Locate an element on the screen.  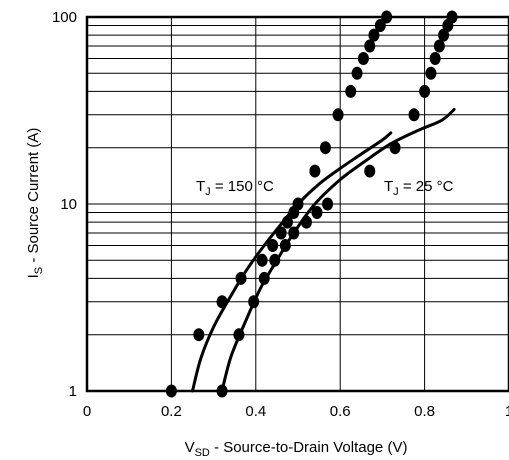
x-tick-label: 0.8 is located at coordinates (424, 411).